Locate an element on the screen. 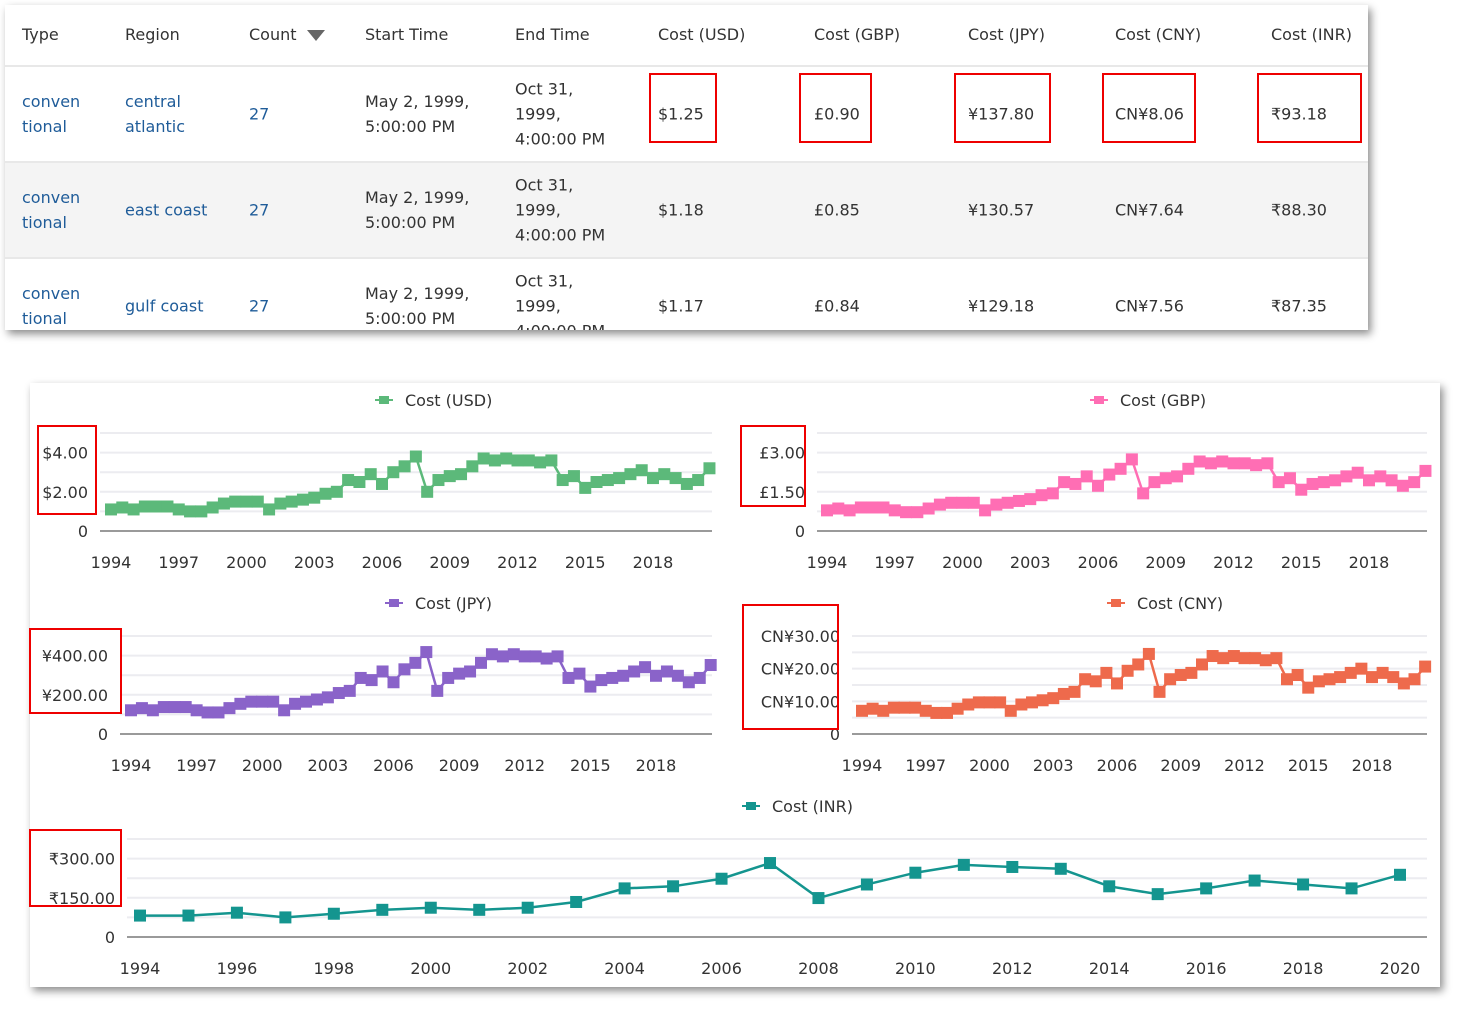 The image size is (1466, 1012). header-cost-inr: Cost (INR) is located at coordinates (1311, 34).